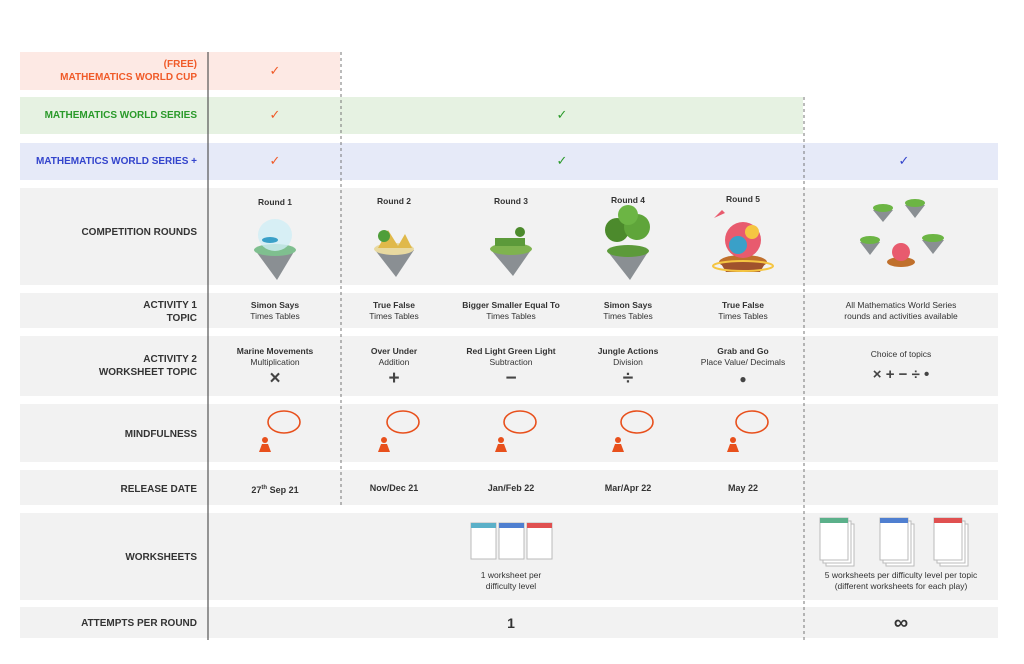 The width and height of the screenshot is (1024, 664). Describe the element at coordinates (275, 362) in the screenshot. I see `cell-subtitle: Multiplication` at that location.